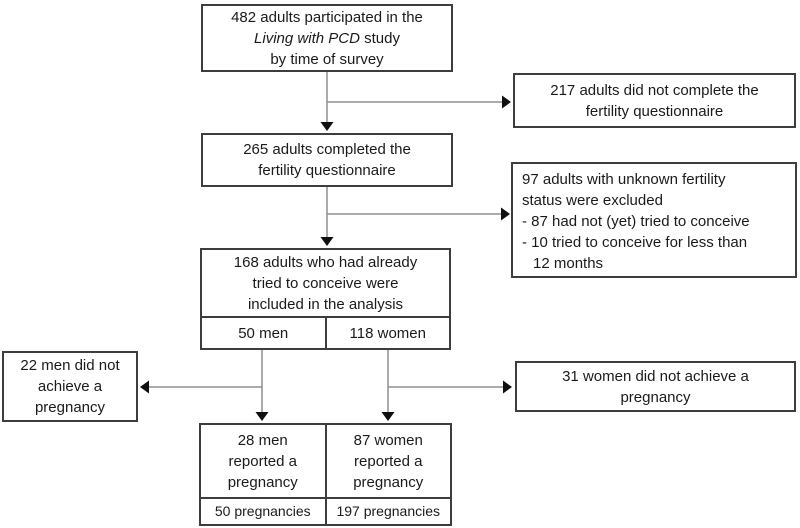 The image size is (800, 528). What do you see at coordinates (327, 17) in the screenshot?
I see `participated-line1: 482 adults participated in the` at bounding box center [327, 17].